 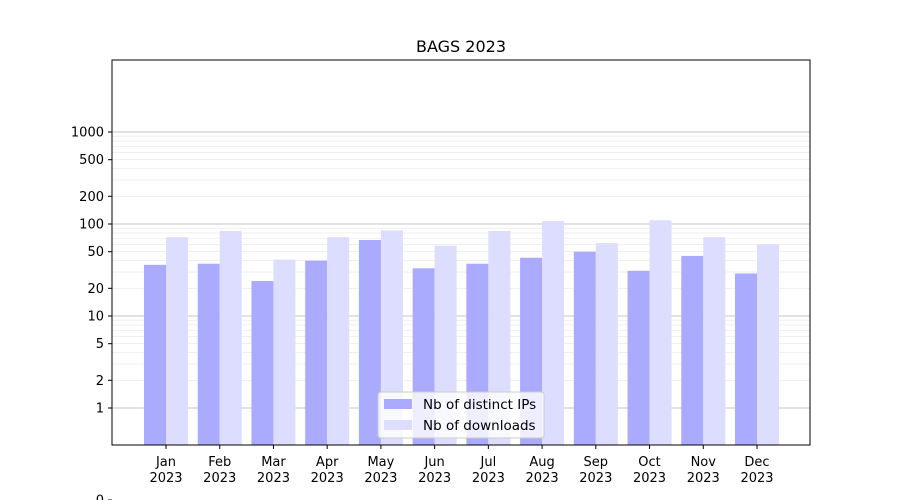 What do you see at coordinates (91, 160) in the screenshot?
I see `y-tick-label: 500` at bounding box center [91, 160].